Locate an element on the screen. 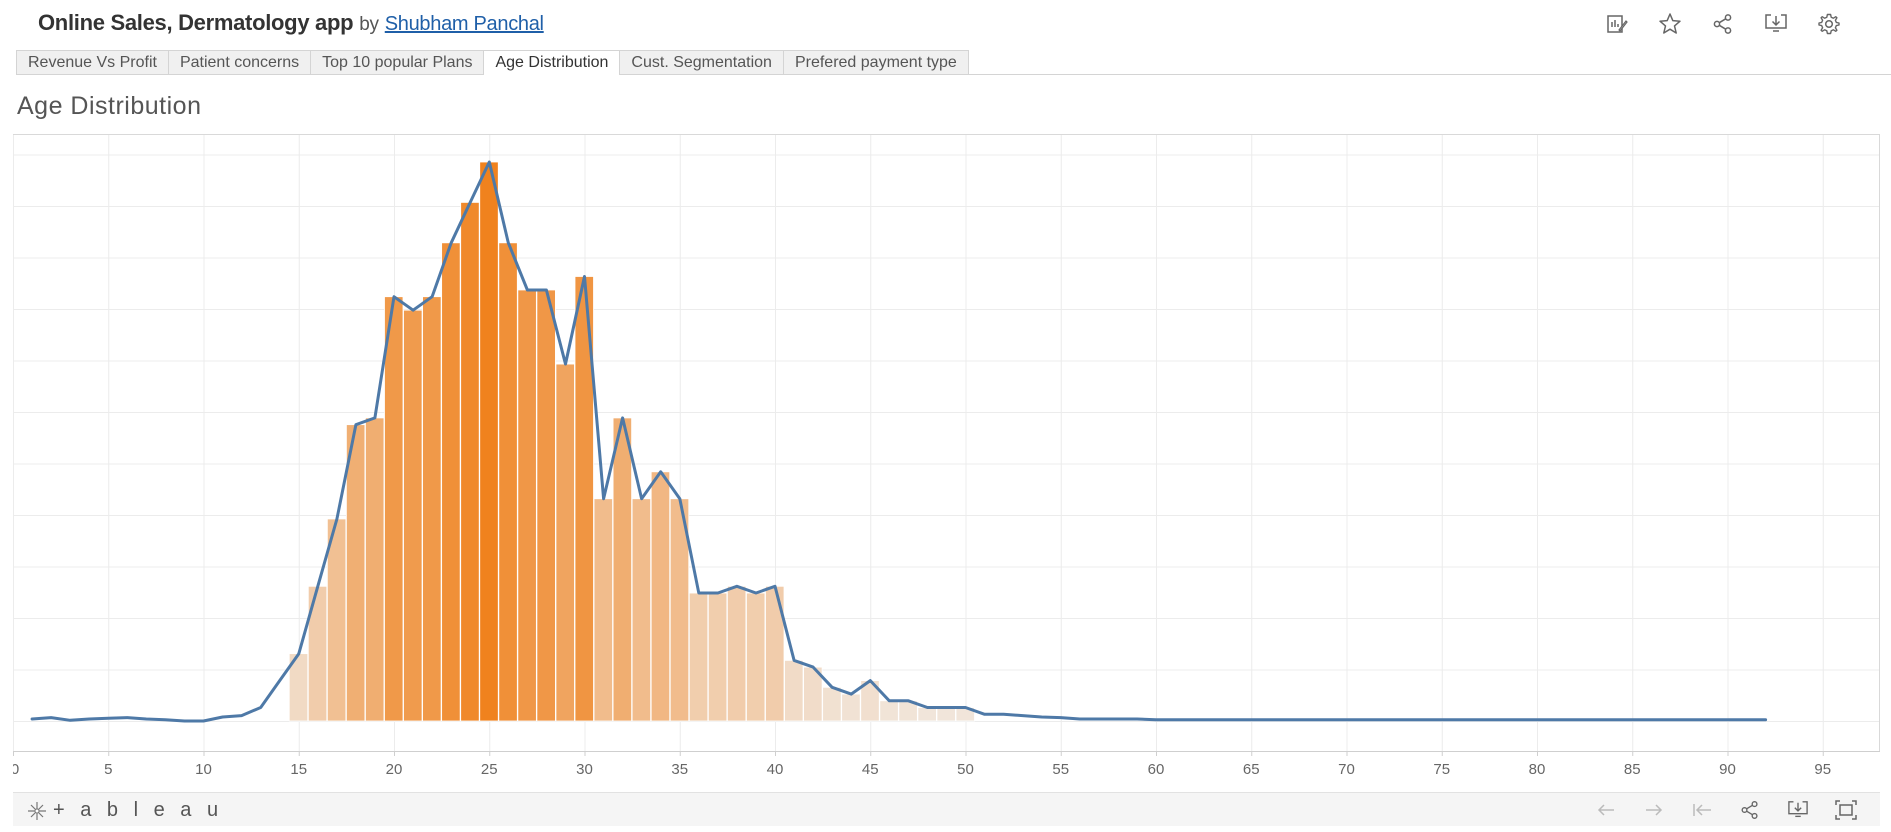  tableau-wordmark: + a b l e a u is located at coordinates (138, 810).